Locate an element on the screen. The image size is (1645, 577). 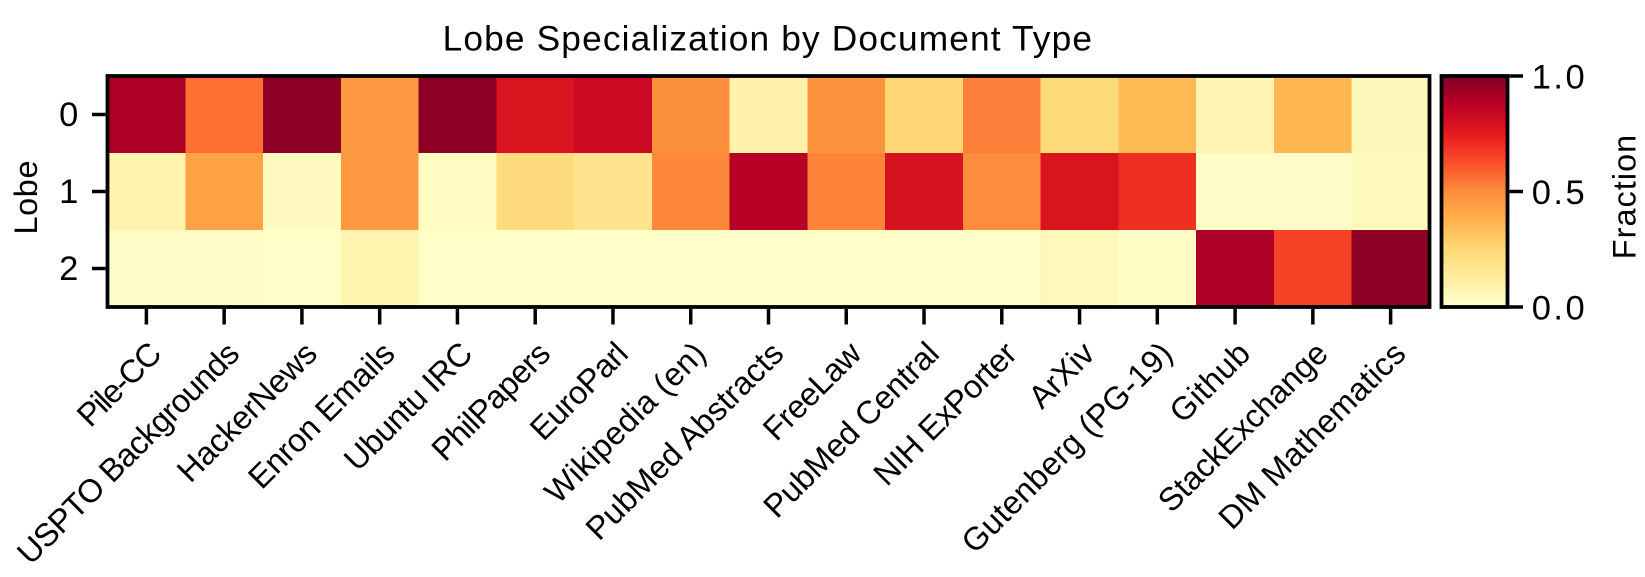
svg-text: 0 is located at coordinates (68, 115).